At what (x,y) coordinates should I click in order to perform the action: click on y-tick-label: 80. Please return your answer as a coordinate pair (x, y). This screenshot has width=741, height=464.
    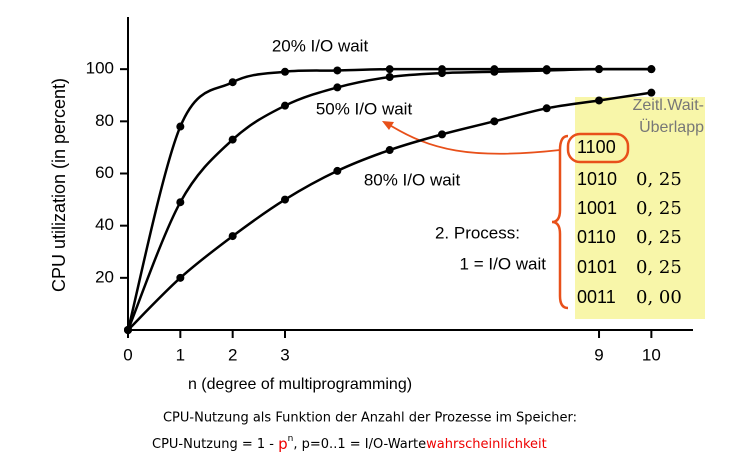
    Looking at the image, I should click on (104, 120).